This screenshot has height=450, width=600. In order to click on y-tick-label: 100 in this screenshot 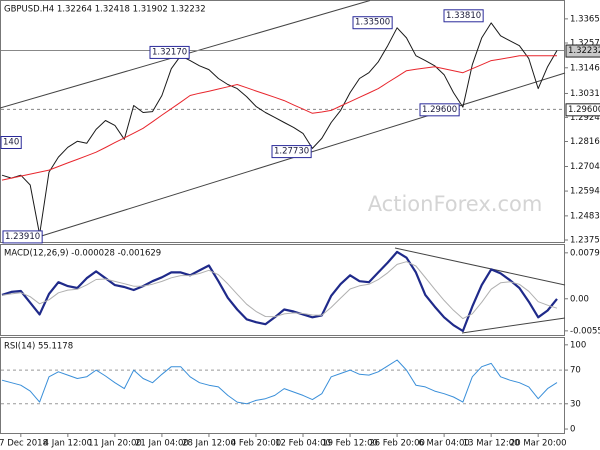, I will do `click(578, 345)`.